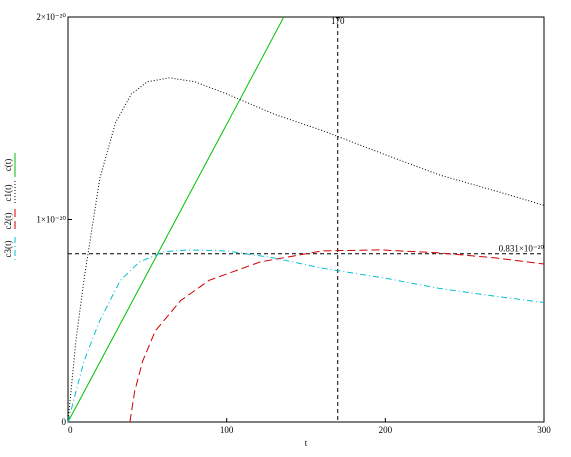 The height and width of the screenshot is (457, 571). What do you see at coordinates (8, 165) in the screenshot?
I see `legend-label: c(t)` at bounding box center [8, 165].